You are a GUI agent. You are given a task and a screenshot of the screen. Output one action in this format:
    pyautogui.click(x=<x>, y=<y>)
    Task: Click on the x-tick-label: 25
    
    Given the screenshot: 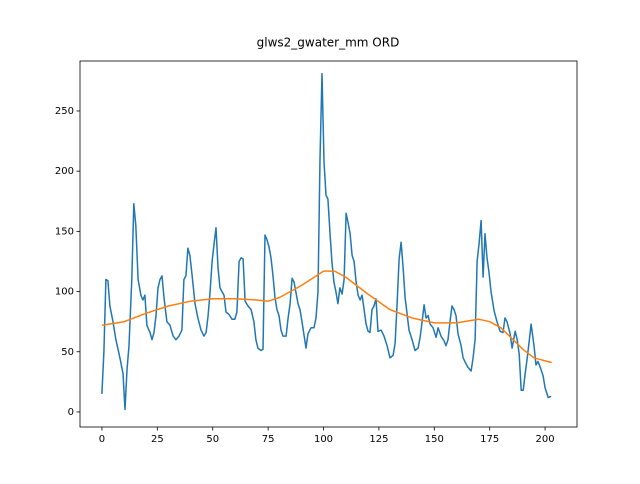 What is the action you would take?
    pyautogui.click(x=157, y=439)
    